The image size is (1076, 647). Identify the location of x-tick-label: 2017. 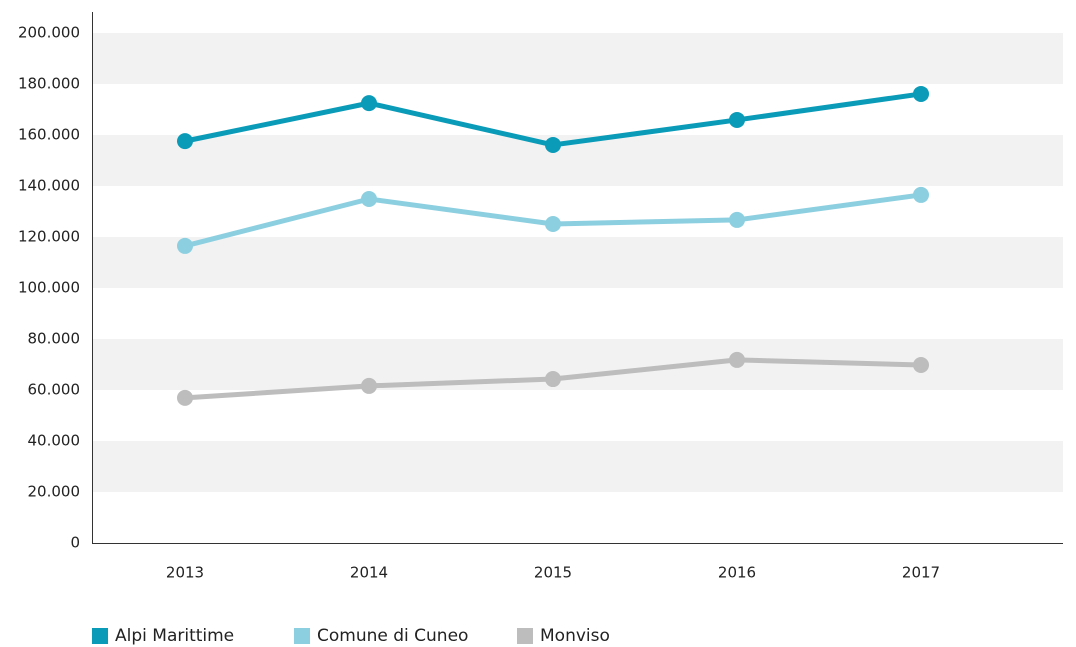
(921, 573).